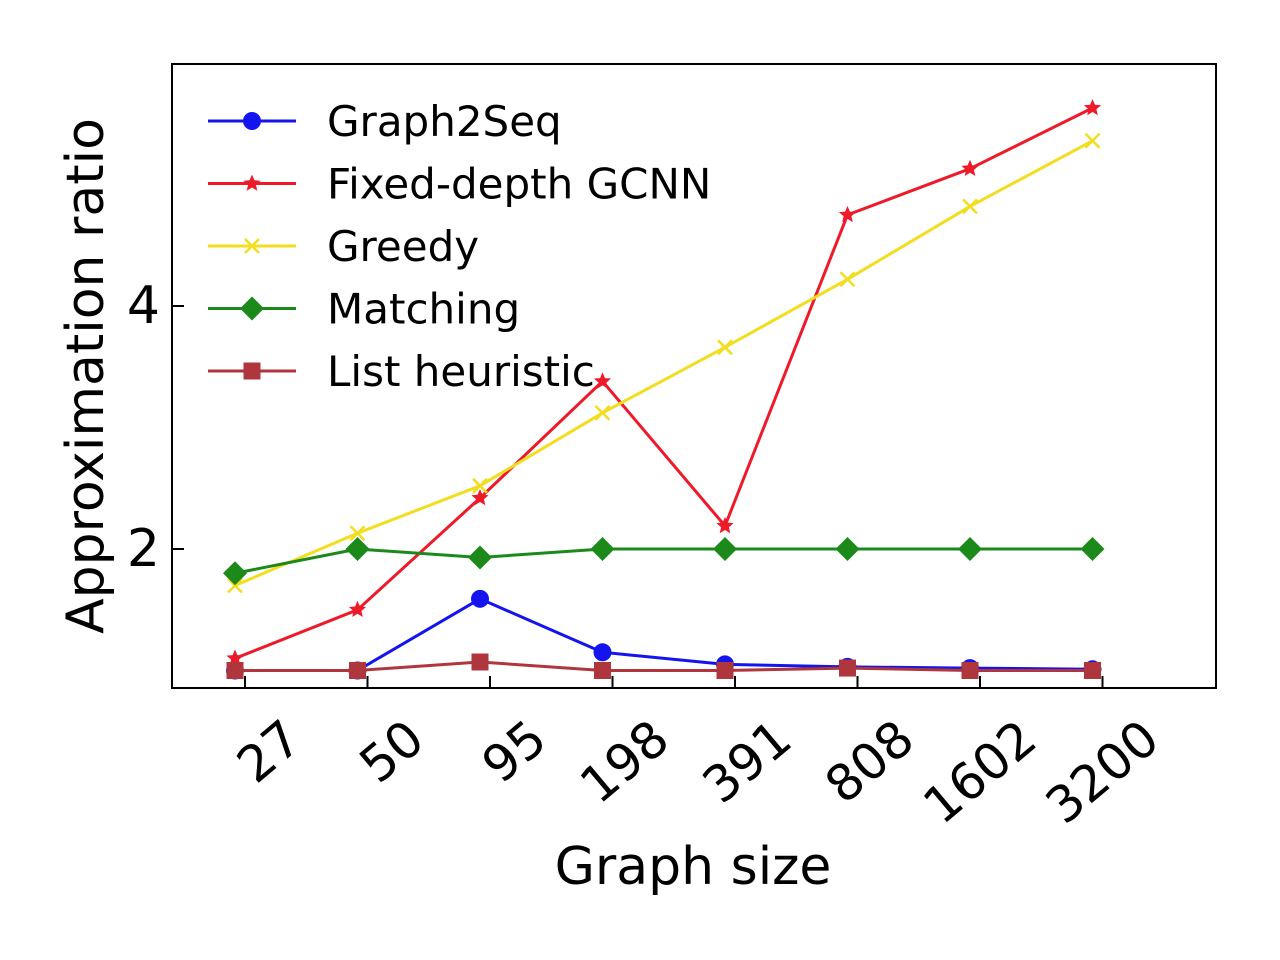  I want to click on legend-label: Graph2Seq, so click(444, 121).